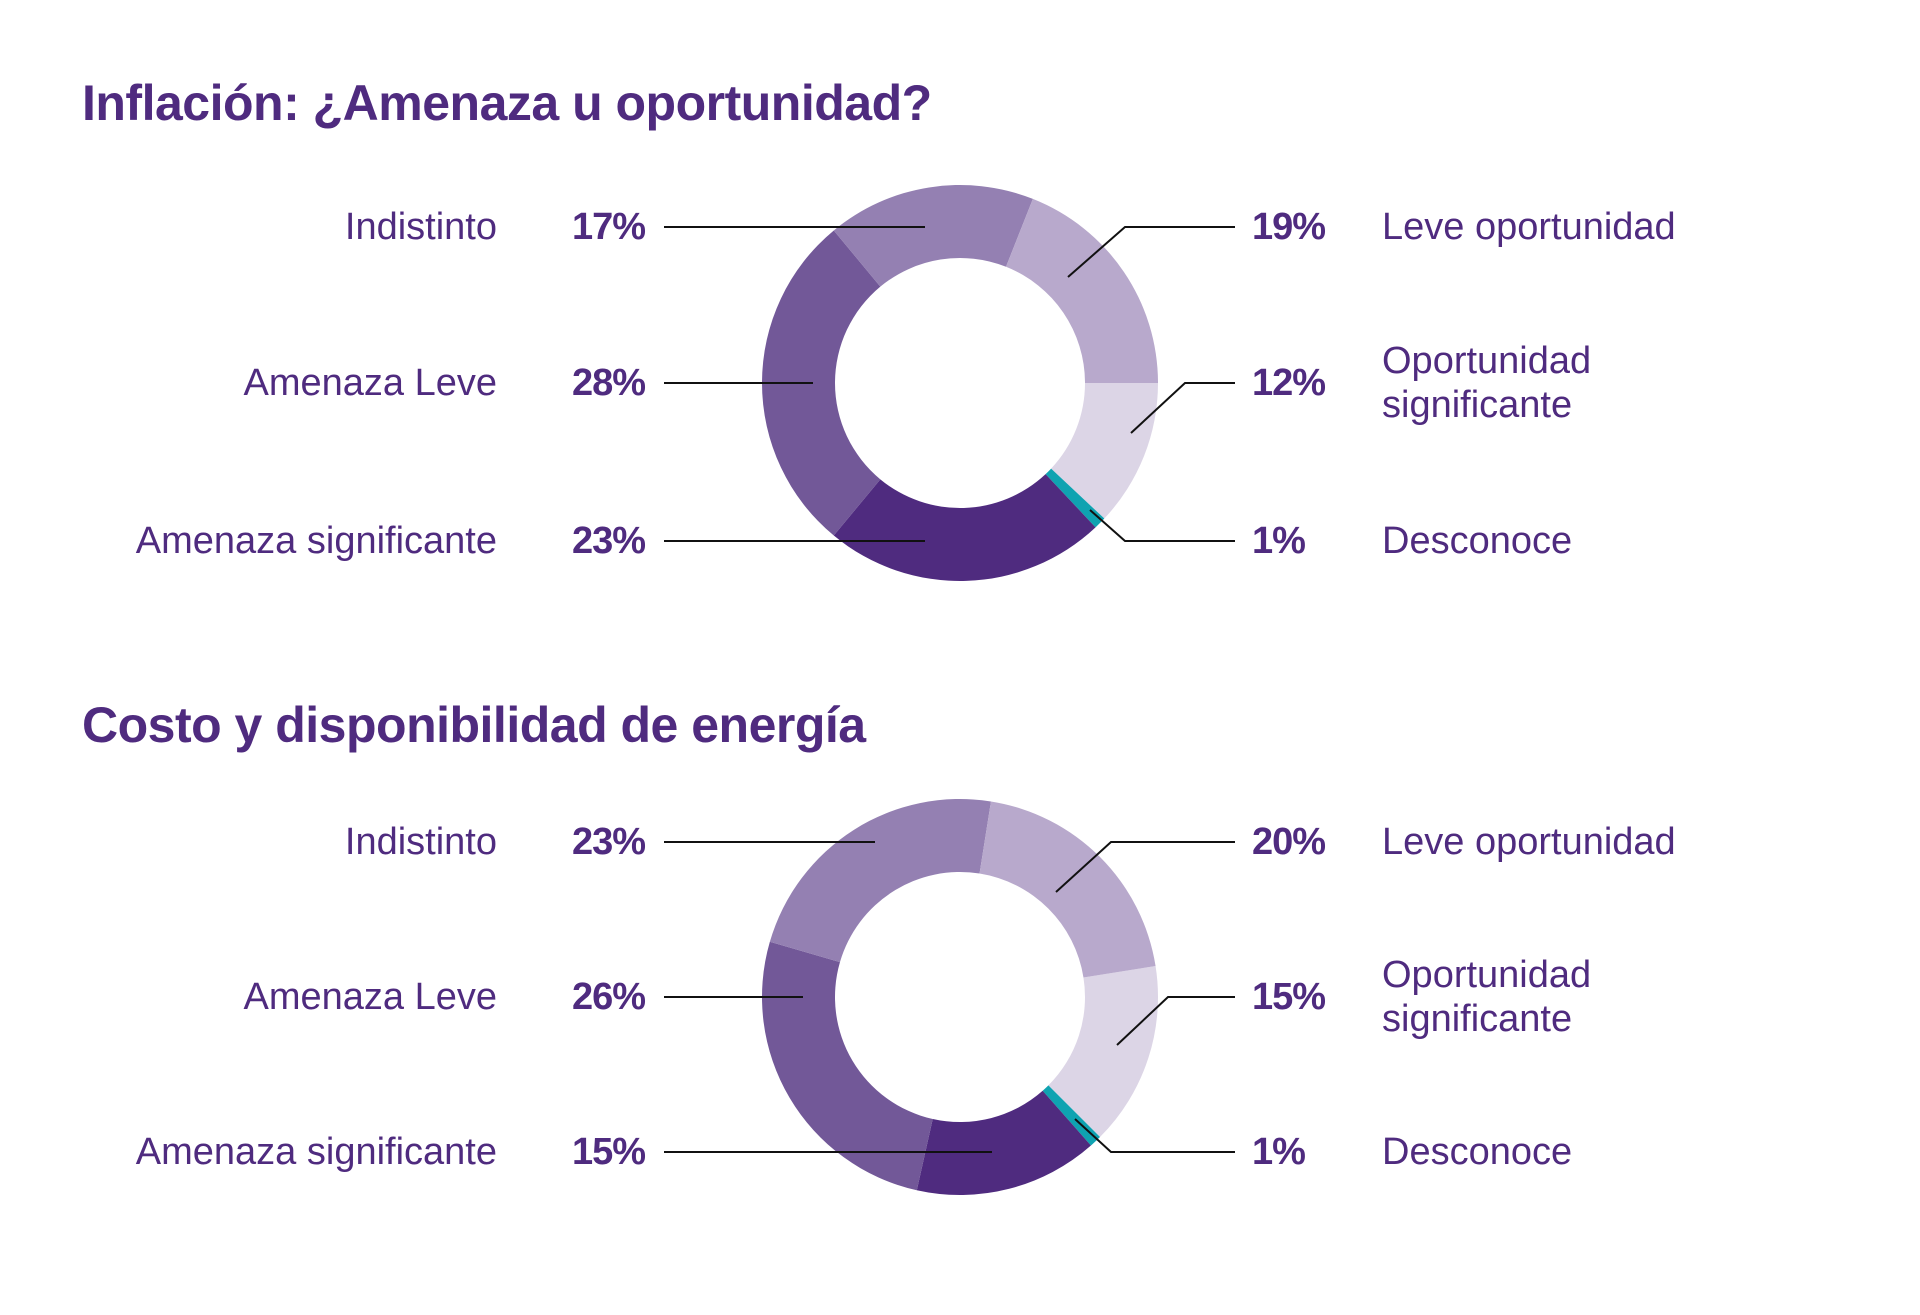 The height and width of the screenshot is (1315, 1920). I want to click on value-amenaza-significante: 23%, so click(608, 541).